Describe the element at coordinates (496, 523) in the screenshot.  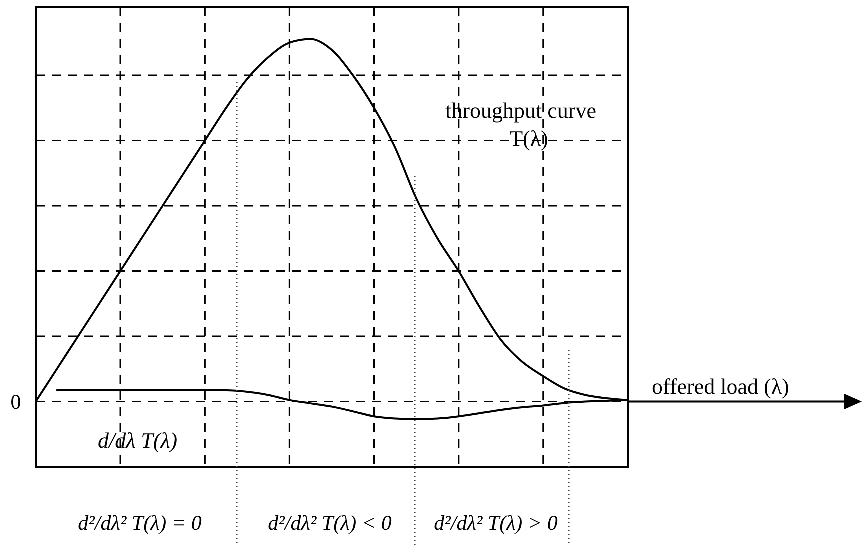
I see `text: d²/dλ² T(λ) > 0` at that location.